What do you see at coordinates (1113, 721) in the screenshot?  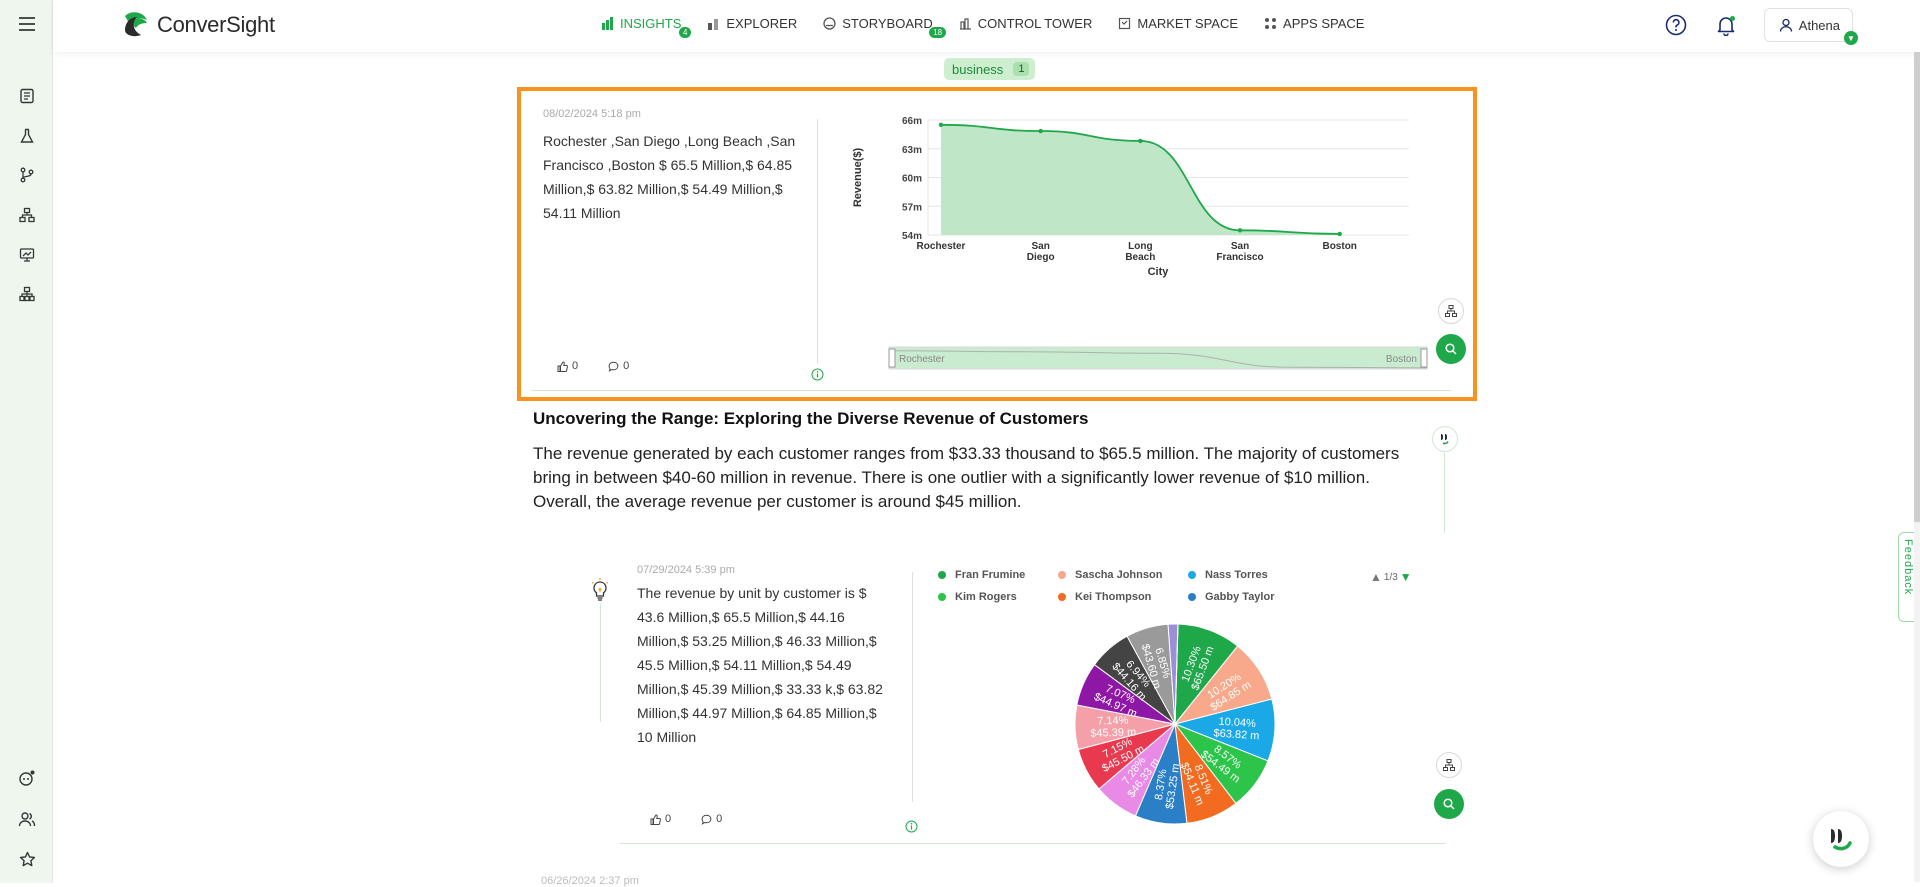 I see `pie-slice-pct: 7.14%` at bounding box center [1113, 721].